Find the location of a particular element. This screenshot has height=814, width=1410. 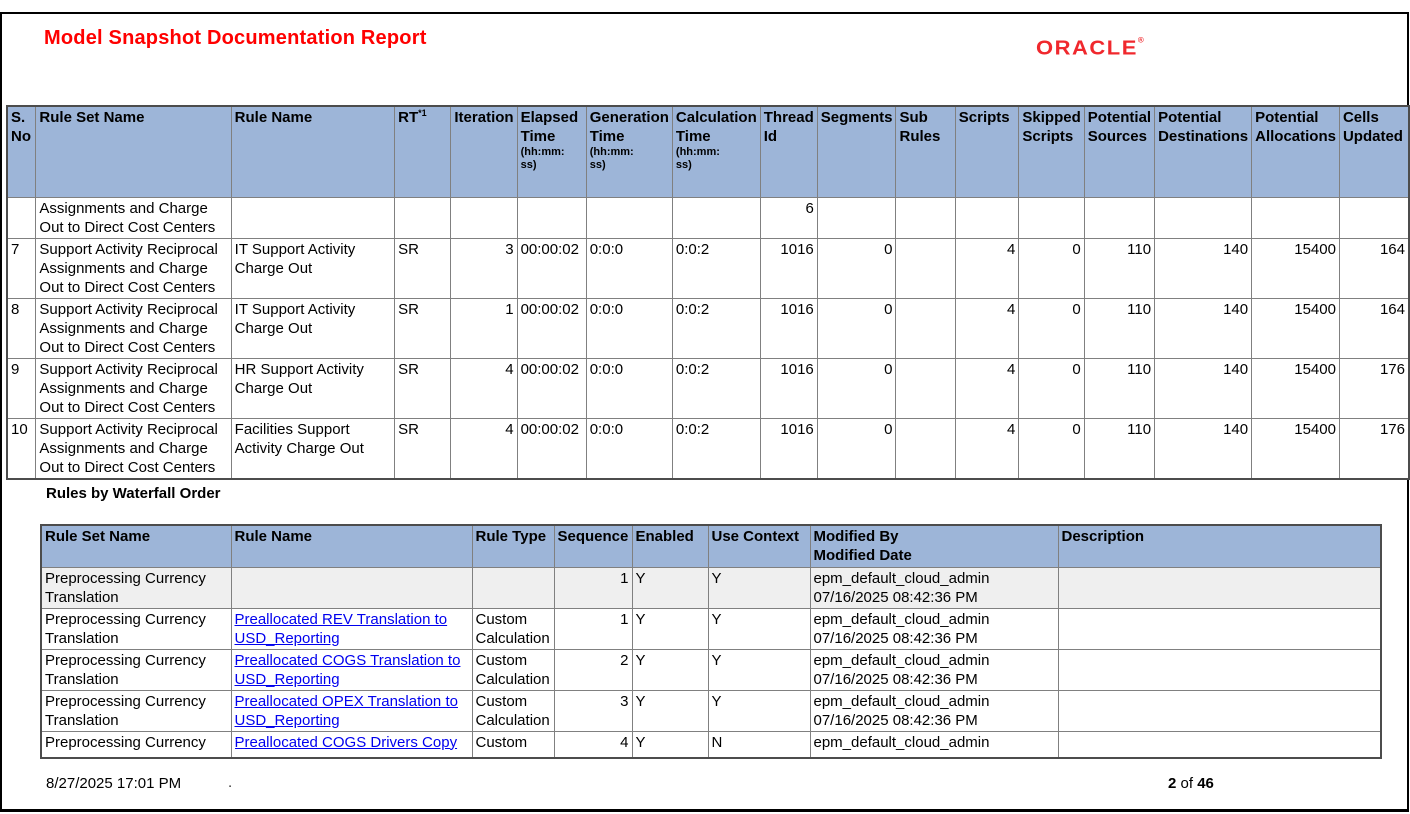

clipped-cell-content: N is located at coordinates (717, 742).